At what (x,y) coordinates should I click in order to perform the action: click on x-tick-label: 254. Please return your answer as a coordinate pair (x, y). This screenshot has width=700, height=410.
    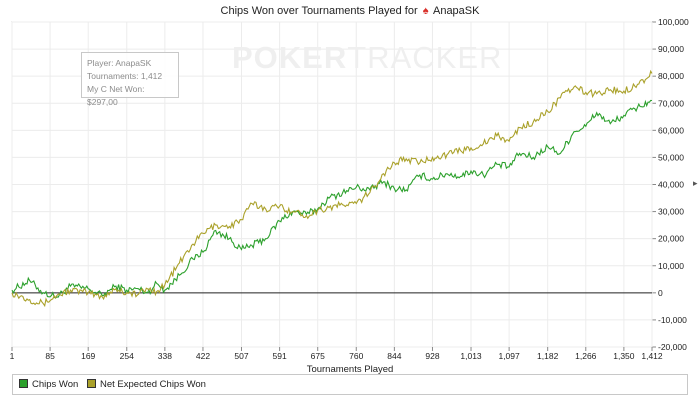
    Looking at the image, I should click on (127, 356).